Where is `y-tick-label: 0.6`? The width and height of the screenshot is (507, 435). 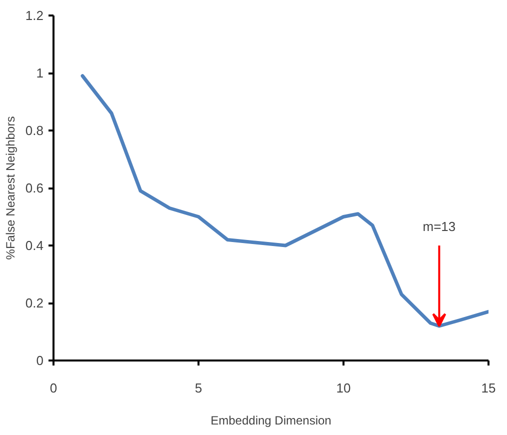 y-tick-label: 0.6 is located at coordinates (34, 188).